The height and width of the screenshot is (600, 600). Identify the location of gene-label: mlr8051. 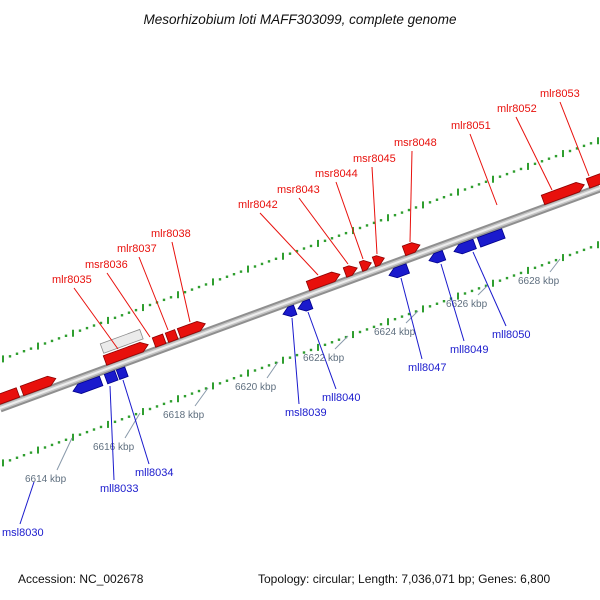
(471, 126).